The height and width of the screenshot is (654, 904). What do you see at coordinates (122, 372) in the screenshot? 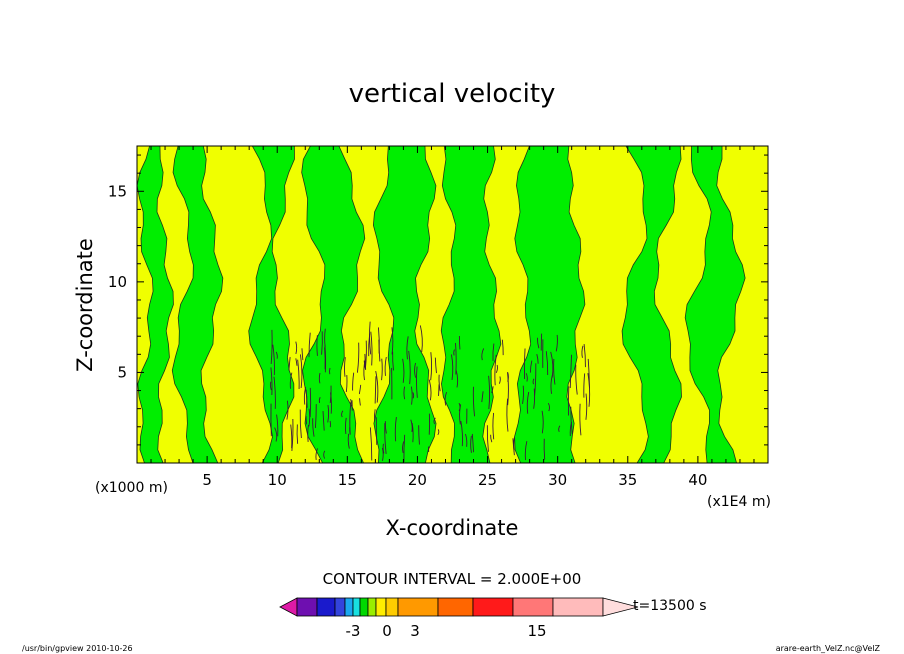
I see `y-tick-label: 5` at bounding box center [122, 372].